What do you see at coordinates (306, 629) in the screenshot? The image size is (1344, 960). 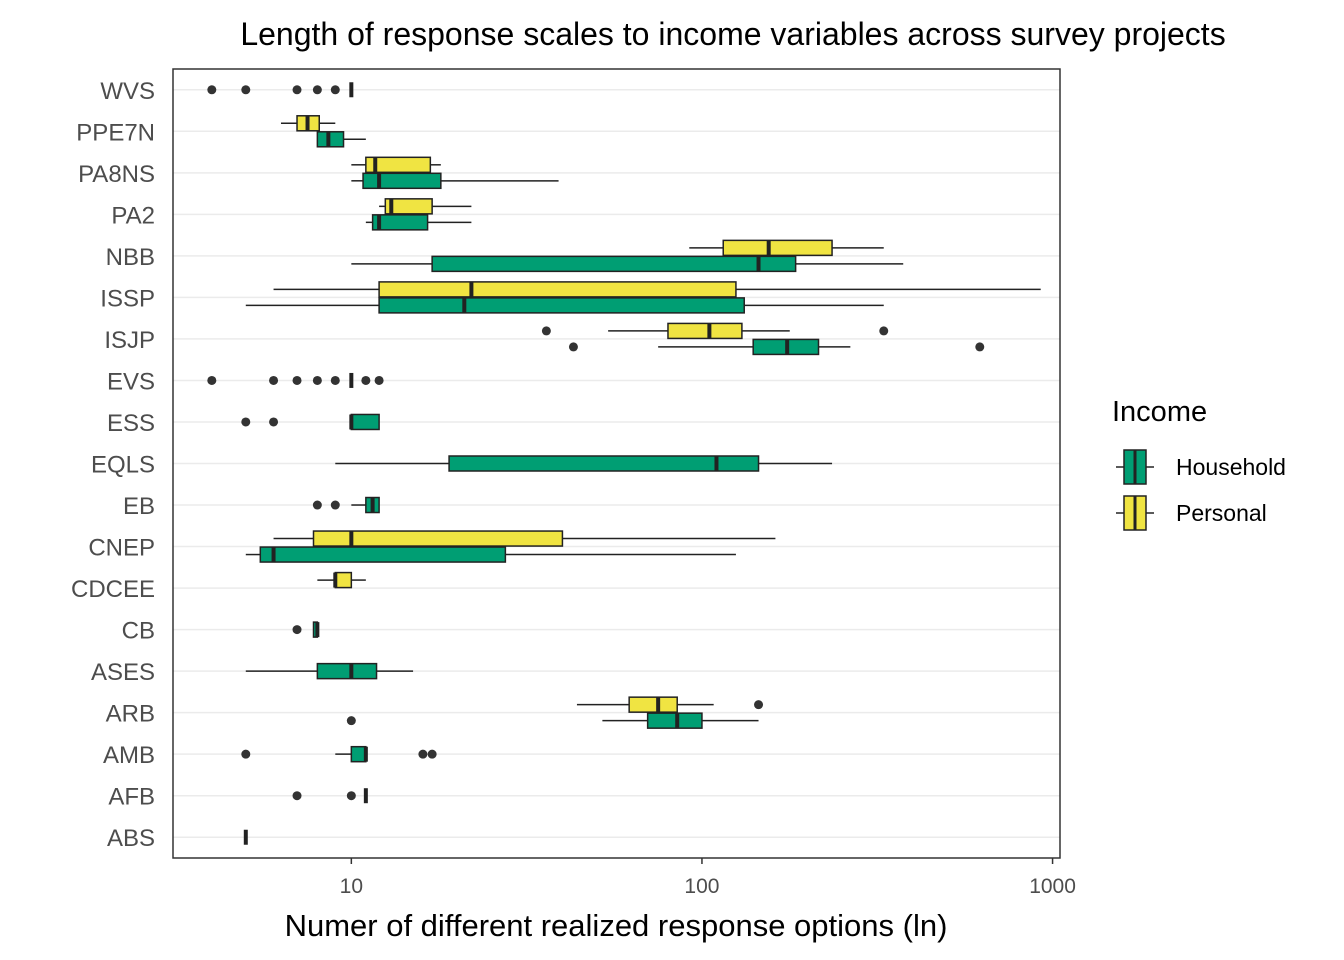 I see `box-household-cb` at bounding box center [306, 629].